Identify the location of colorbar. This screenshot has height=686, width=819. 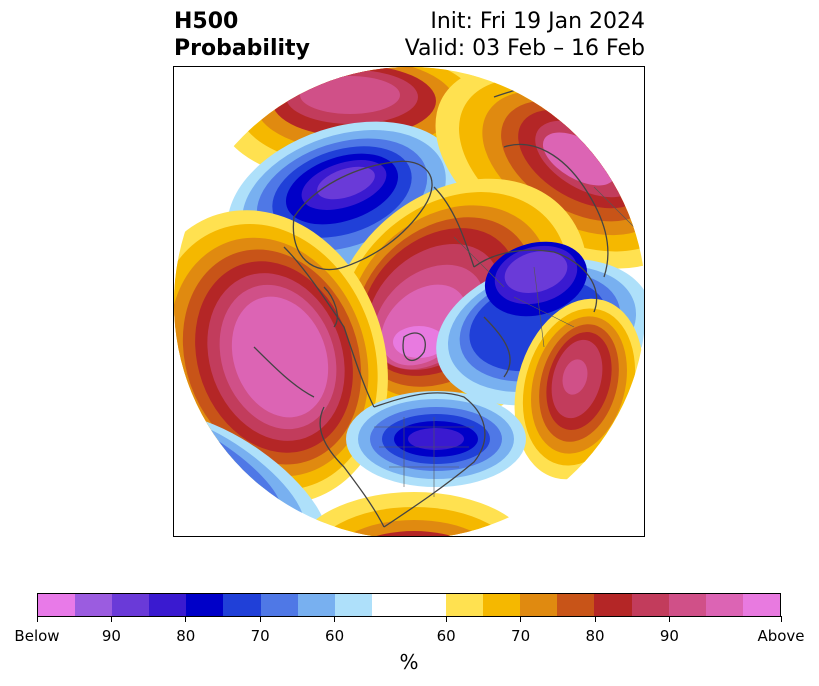
(409, 605).